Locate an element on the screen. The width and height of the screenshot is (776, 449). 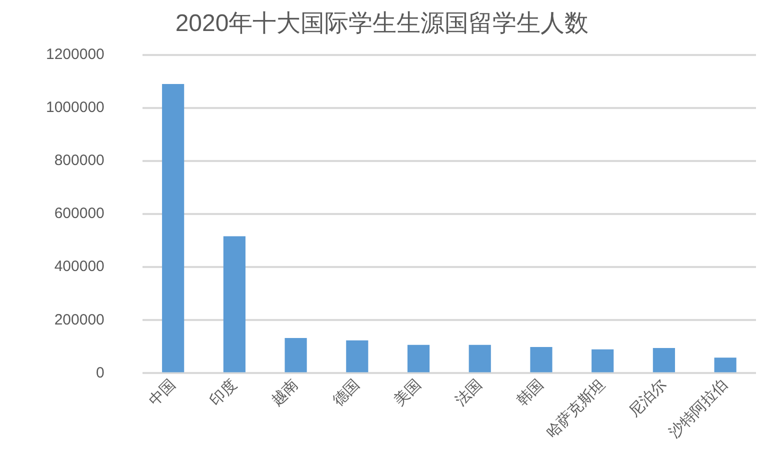
y-tick-label: 1000000 is located at coordinates (75, 107).